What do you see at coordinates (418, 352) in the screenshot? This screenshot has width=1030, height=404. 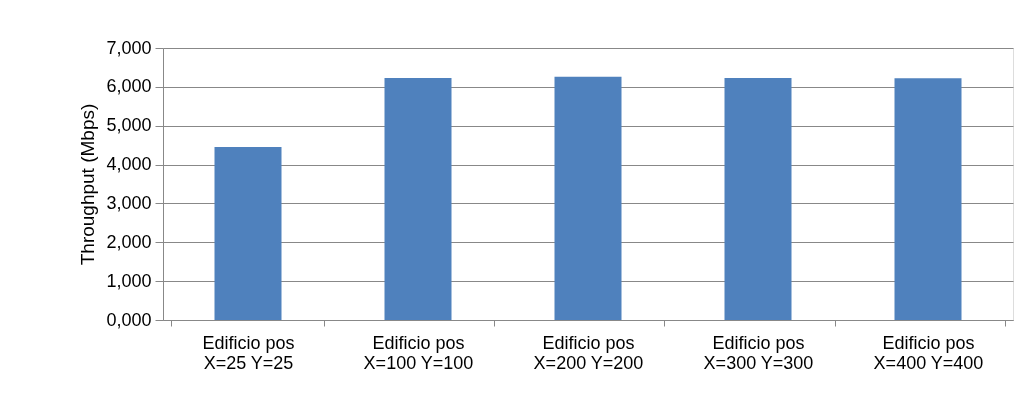 I see `x-tick-label: Edificio pos X=100 Y=100` at bounding box center [418, 352].